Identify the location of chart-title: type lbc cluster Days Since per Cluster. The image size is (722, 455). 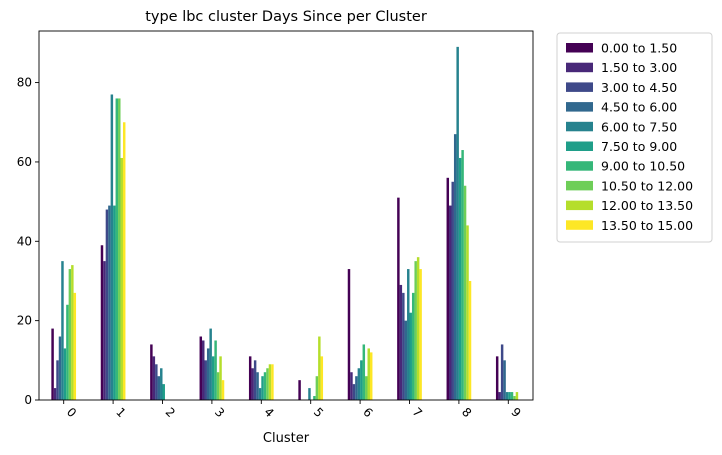
(286, 17).